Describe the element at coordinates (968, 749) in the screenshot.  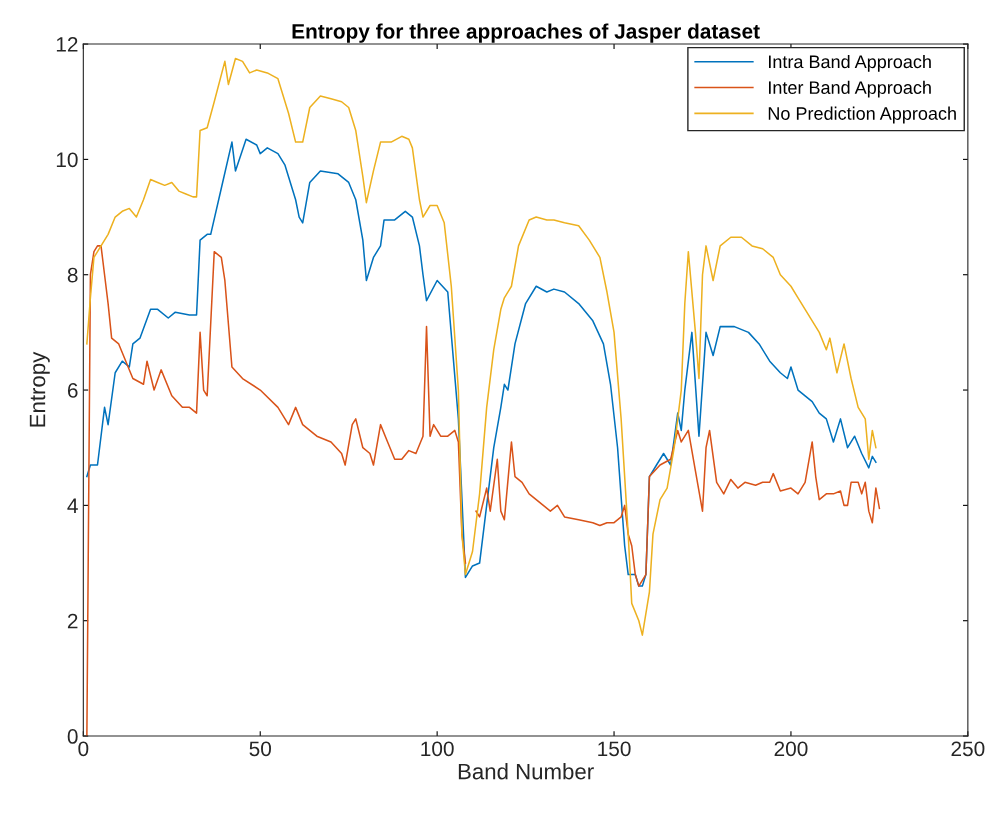
I see `x-tick-label: 250` at that location.